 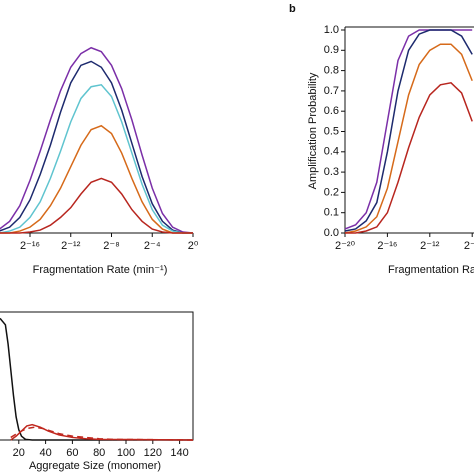 What do you see at coordinates (331, 50) in the screenshot?
I see `y-tick-label: 0.9` at bounding box center [331, 50].